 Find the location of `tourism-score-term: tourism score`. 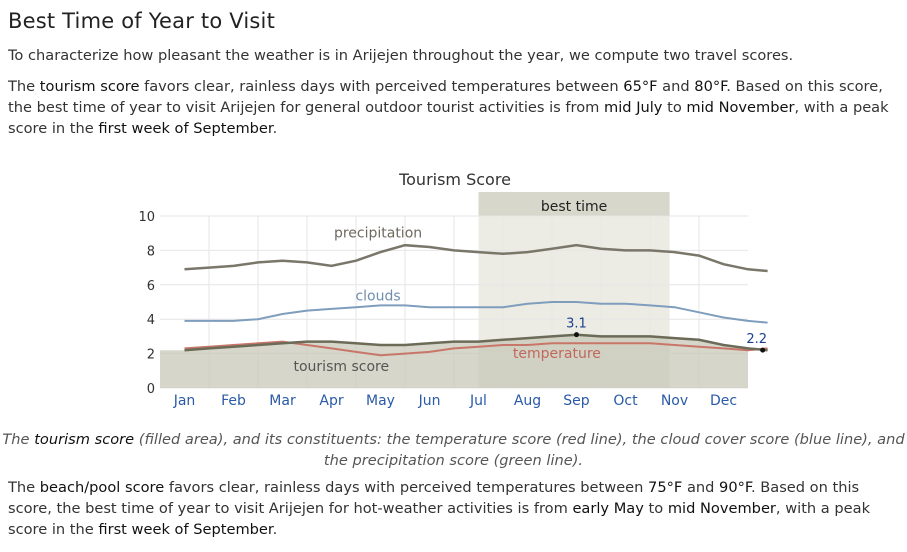

tourism-score-term: tourism score is located at coordinates (89, 86).